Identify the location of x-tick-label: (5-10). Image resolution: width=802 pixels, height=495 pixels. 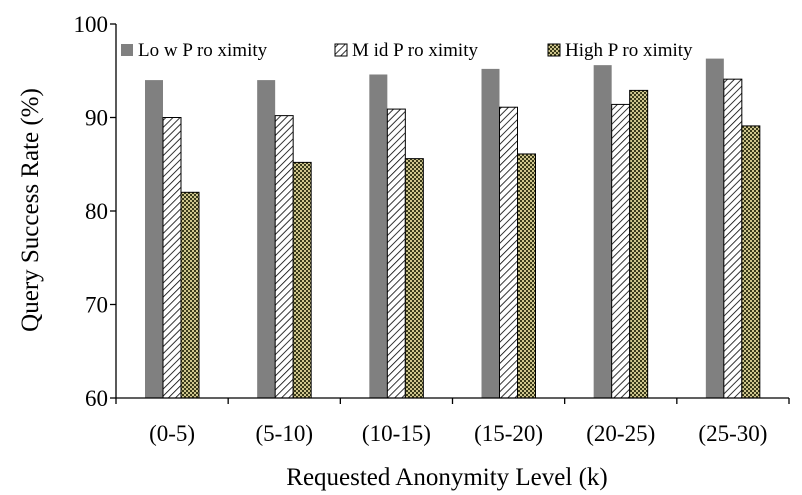
(284, 433).